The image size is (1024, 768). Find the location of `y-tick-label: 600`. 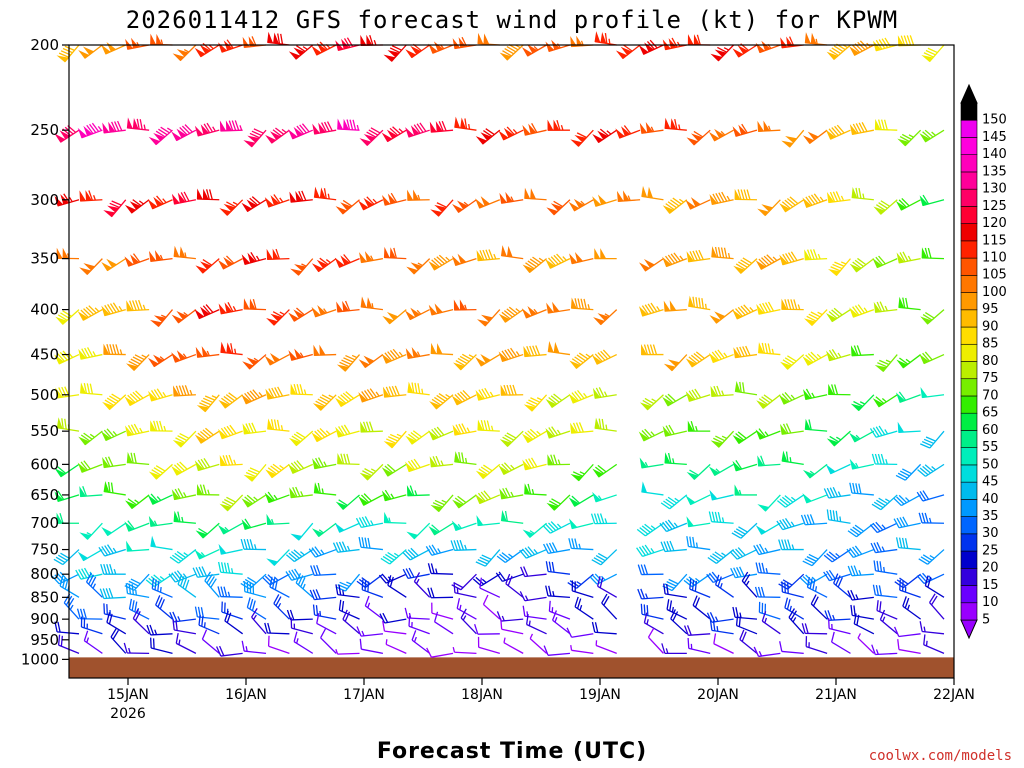

y-tick-label: 600 is located at coordinates (44, 464).